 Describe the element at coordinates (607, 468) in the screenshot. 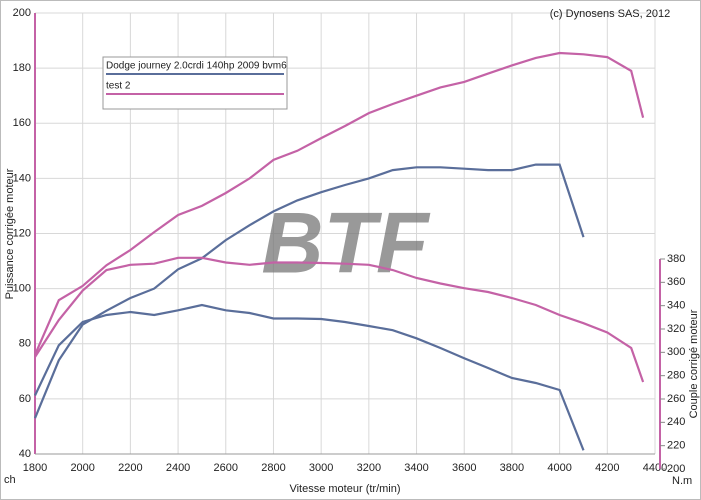

I see `x-tick-label: 4200` at that location.